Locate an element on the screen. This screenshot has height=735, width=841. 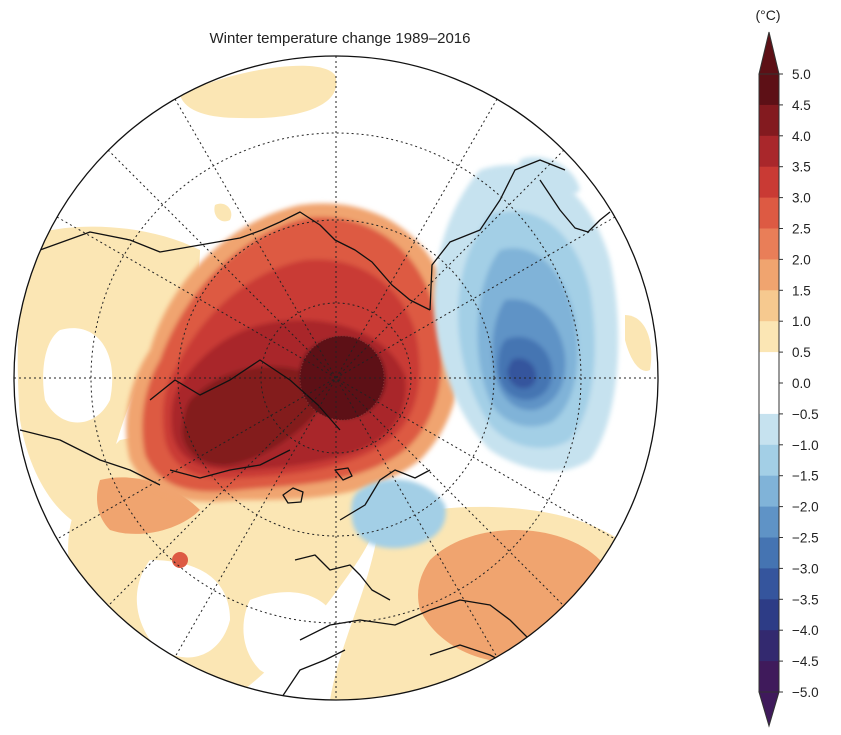
legend-tick-label: −0.5 is located at coordinates (805, 414).